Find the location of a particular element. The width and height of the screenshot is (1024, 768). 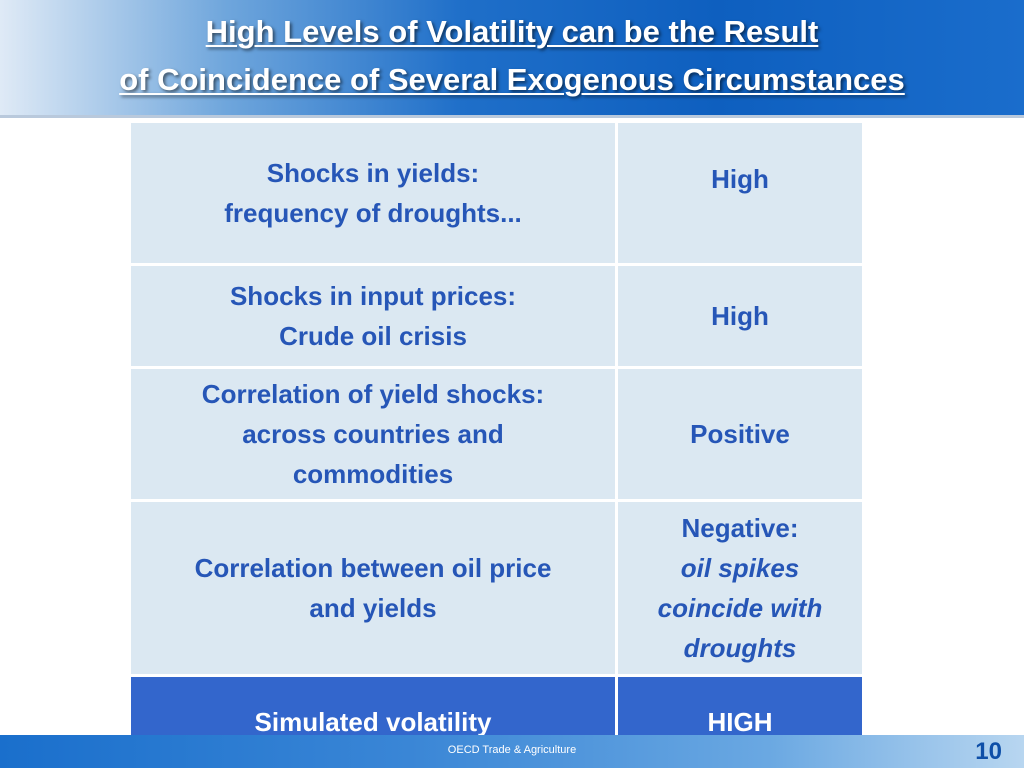

cell-line: oil spikes is located at coordinates (740, 568).